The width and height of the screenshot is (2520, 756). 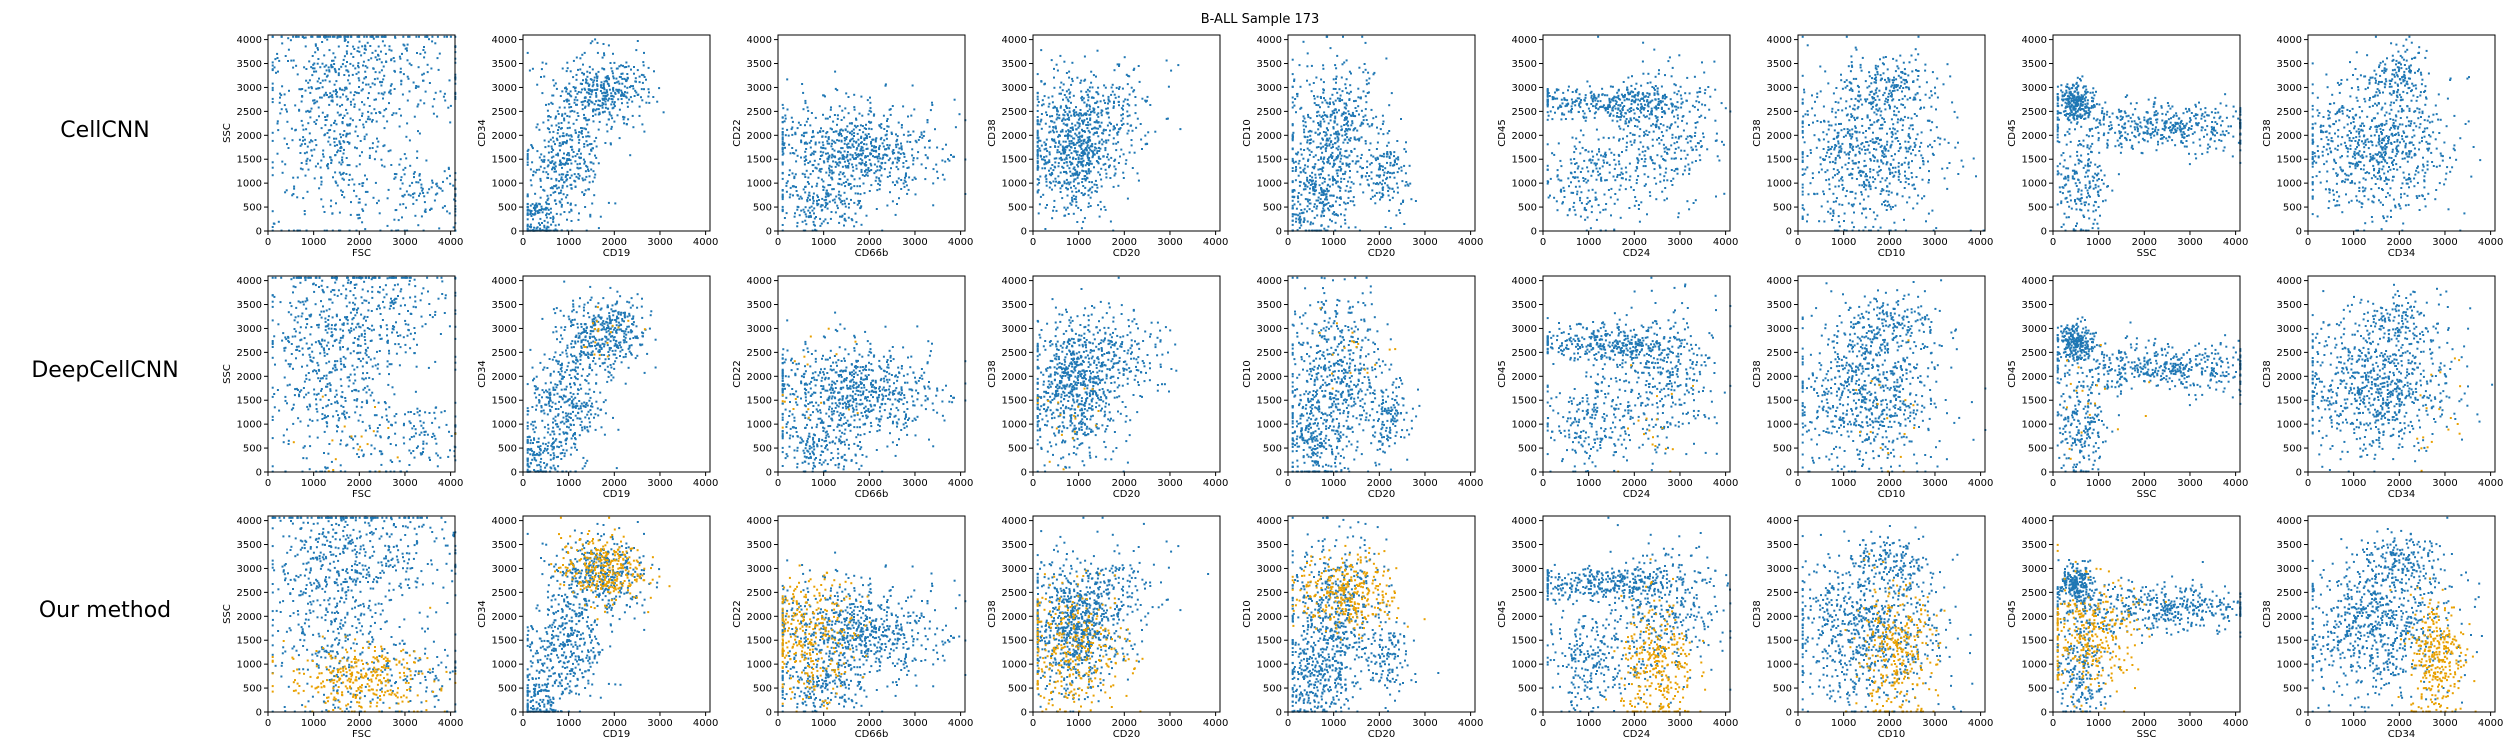 I want to click on y-tick-label: 0, so click(x=769, y=232).